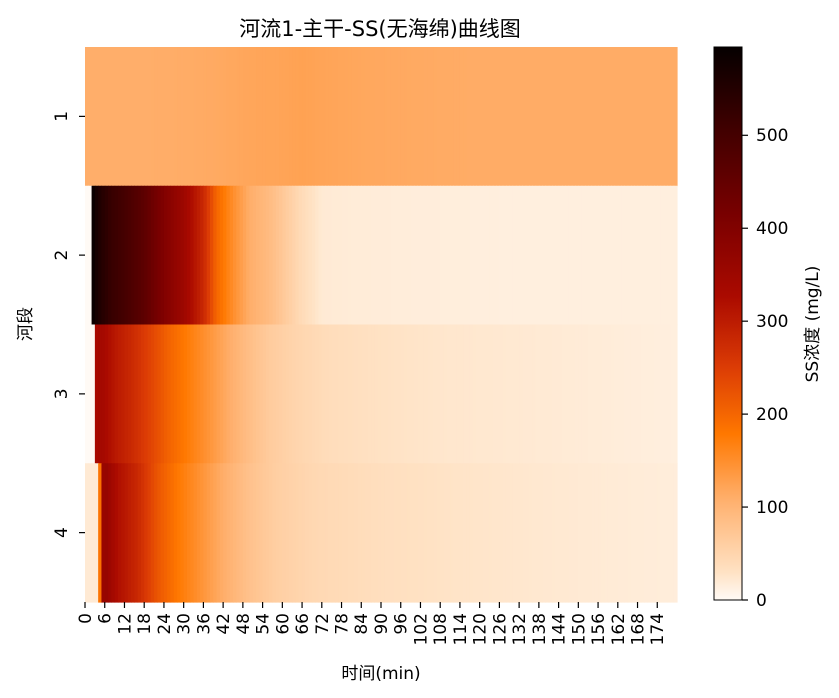  What do you see at coordinates (165, 624) in the screenshot?
I see `x-tick-label: 24` at bounding box center [165, 624].